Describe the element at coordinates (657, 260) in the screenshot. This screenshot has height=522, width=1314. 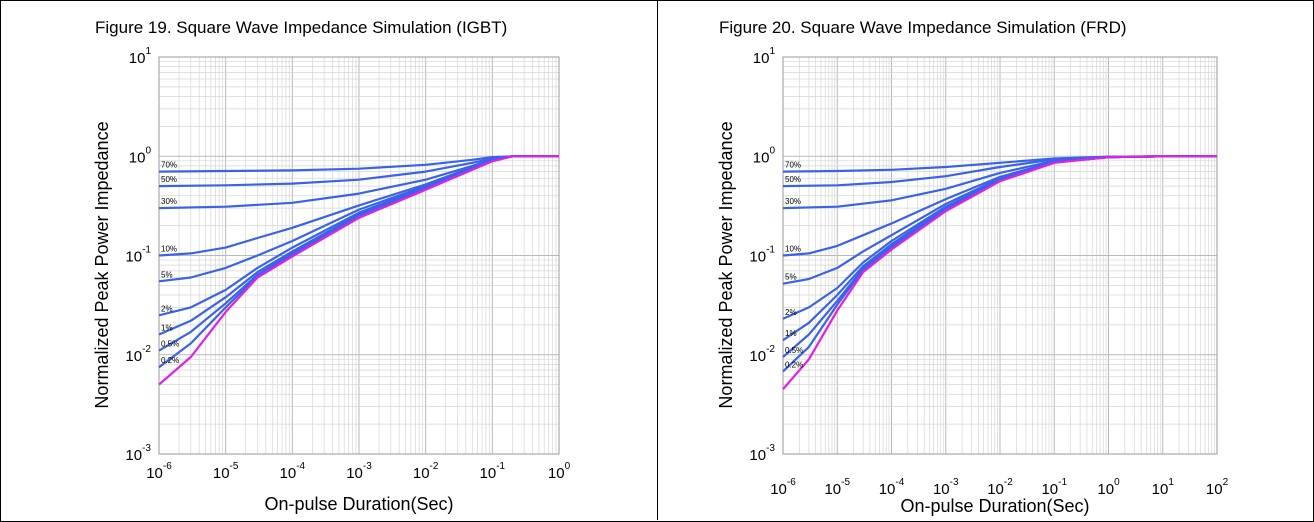
I see `figure-divider` at that location.